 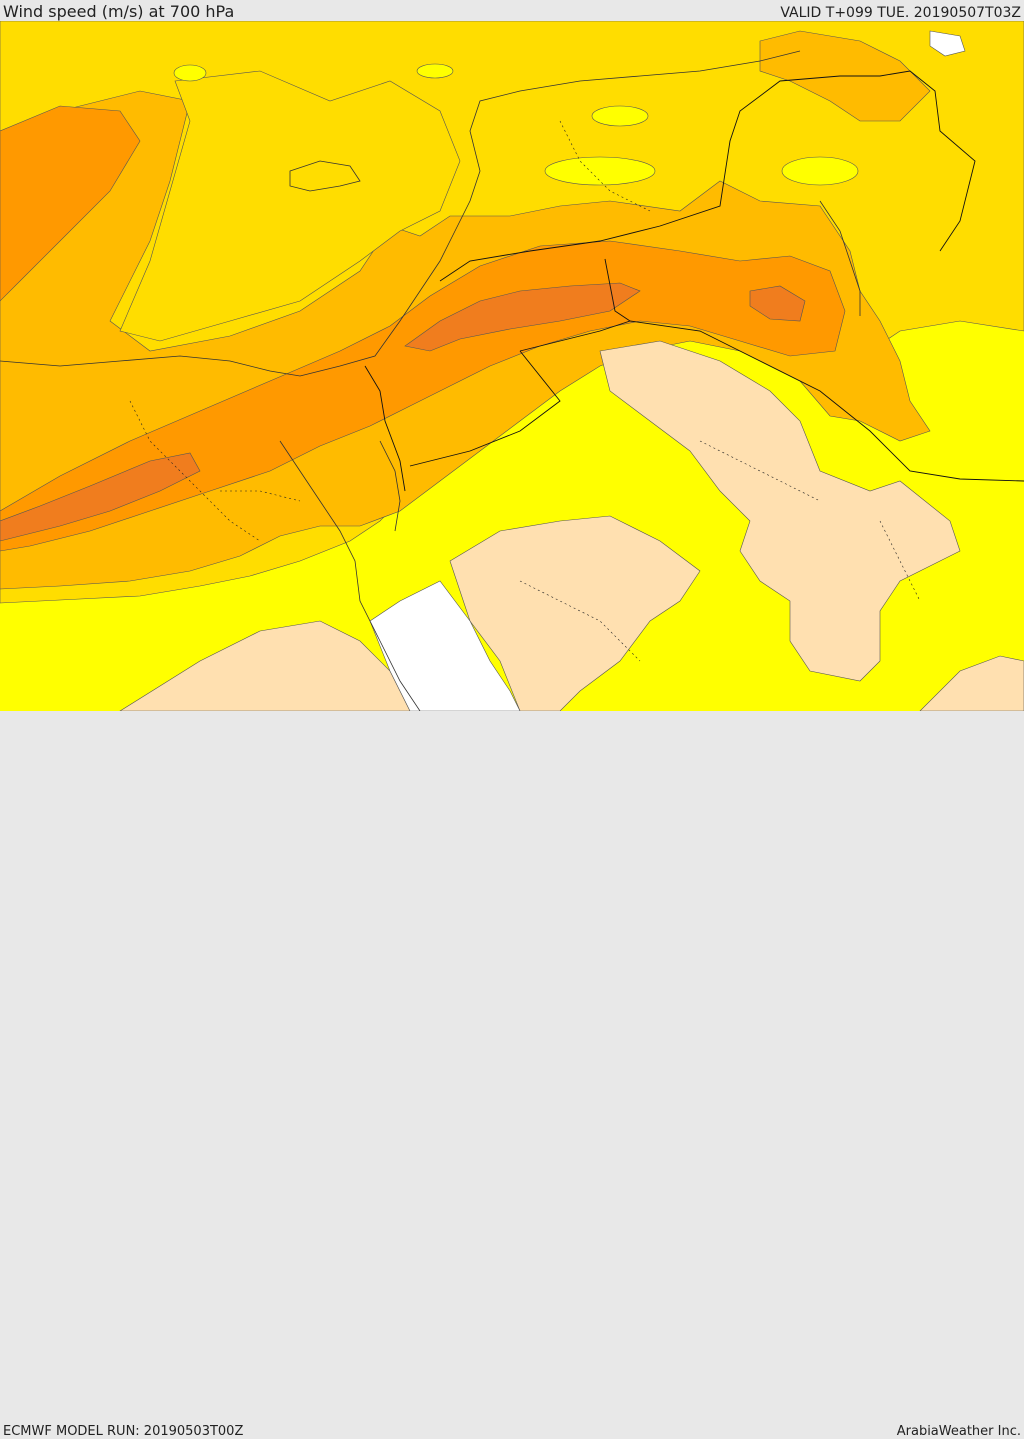 What do you see at coordinates (575, 613) in the screenshot?
I see `band-light-s` at bounding box center [575, 613].